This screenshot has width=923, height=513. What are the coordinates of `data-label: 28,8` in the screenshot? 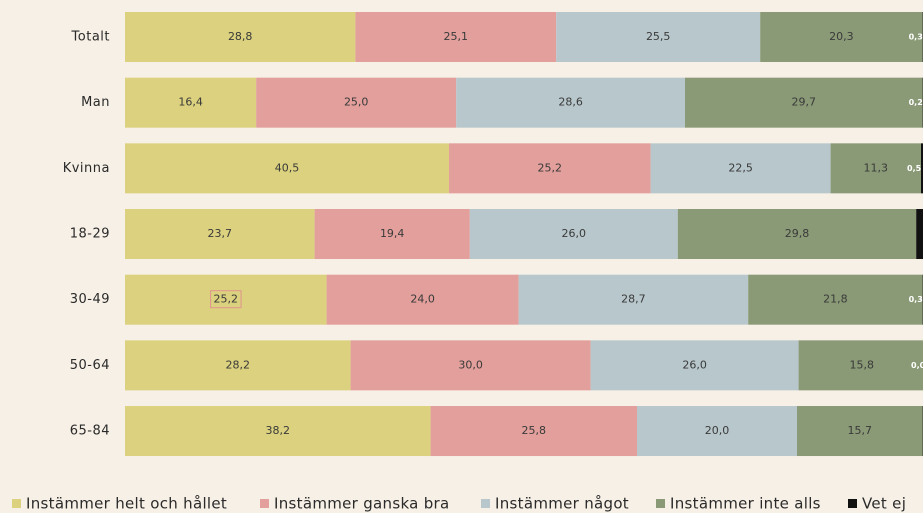 It's located at (240, 36).